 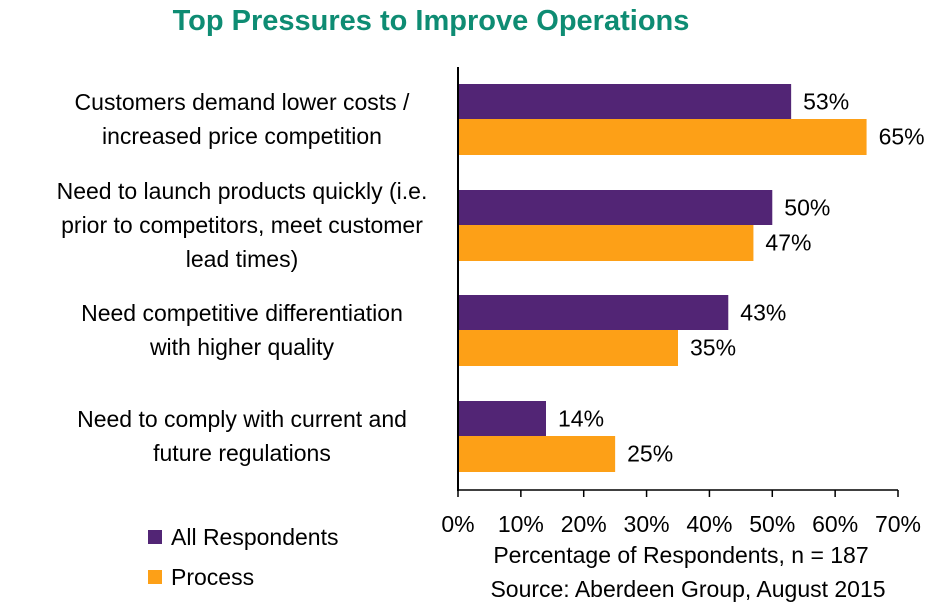 I want to click on x-tick-label: 20%, so click(x=584, y=524).